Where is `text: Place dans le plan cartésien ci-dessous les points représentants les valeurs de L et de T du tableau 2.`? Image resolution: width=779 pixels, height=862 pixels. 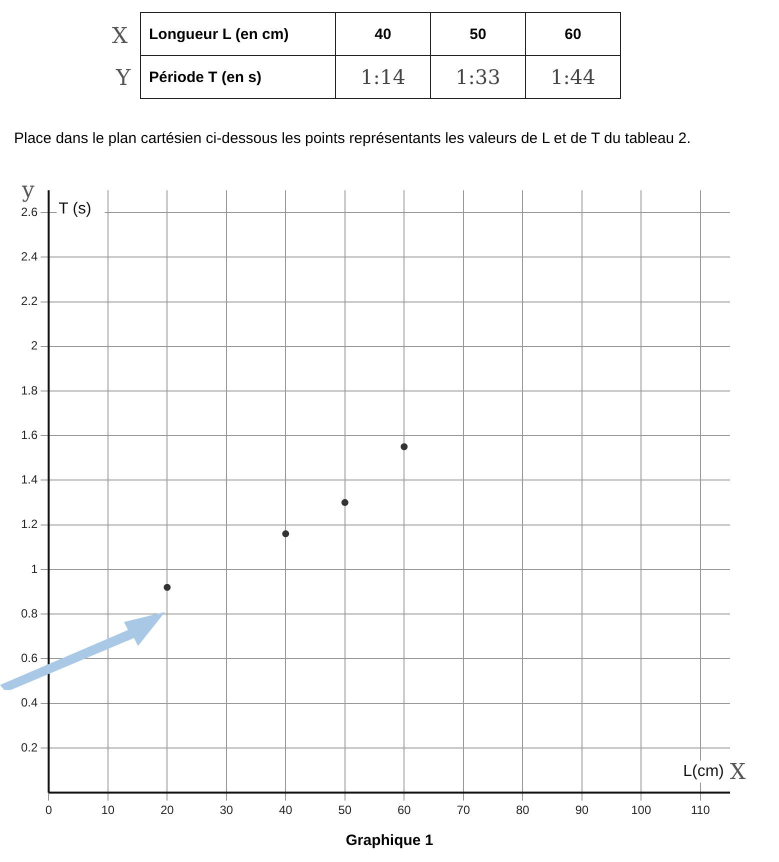
text: Place dans le plan cartésien ci-dessous les points représentants les valeurs de L et de T du tableau 2. is located at coordinates (353, 139).